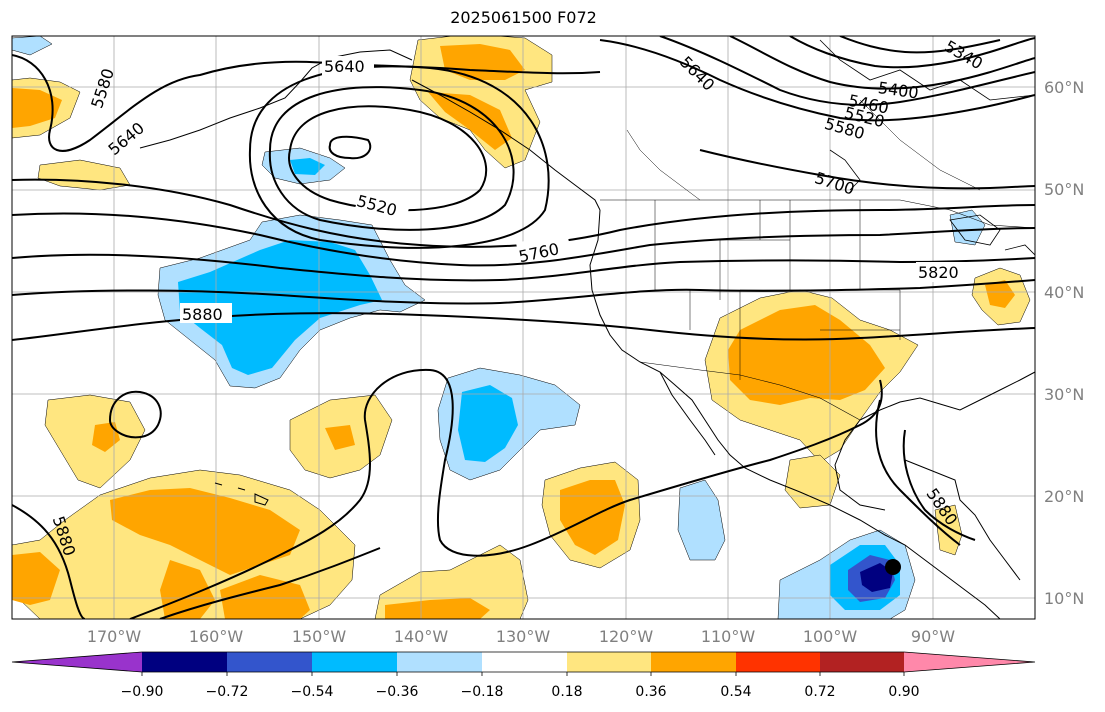  I want to click on colorbar-tick-label: 0.36, so click(650, 692).